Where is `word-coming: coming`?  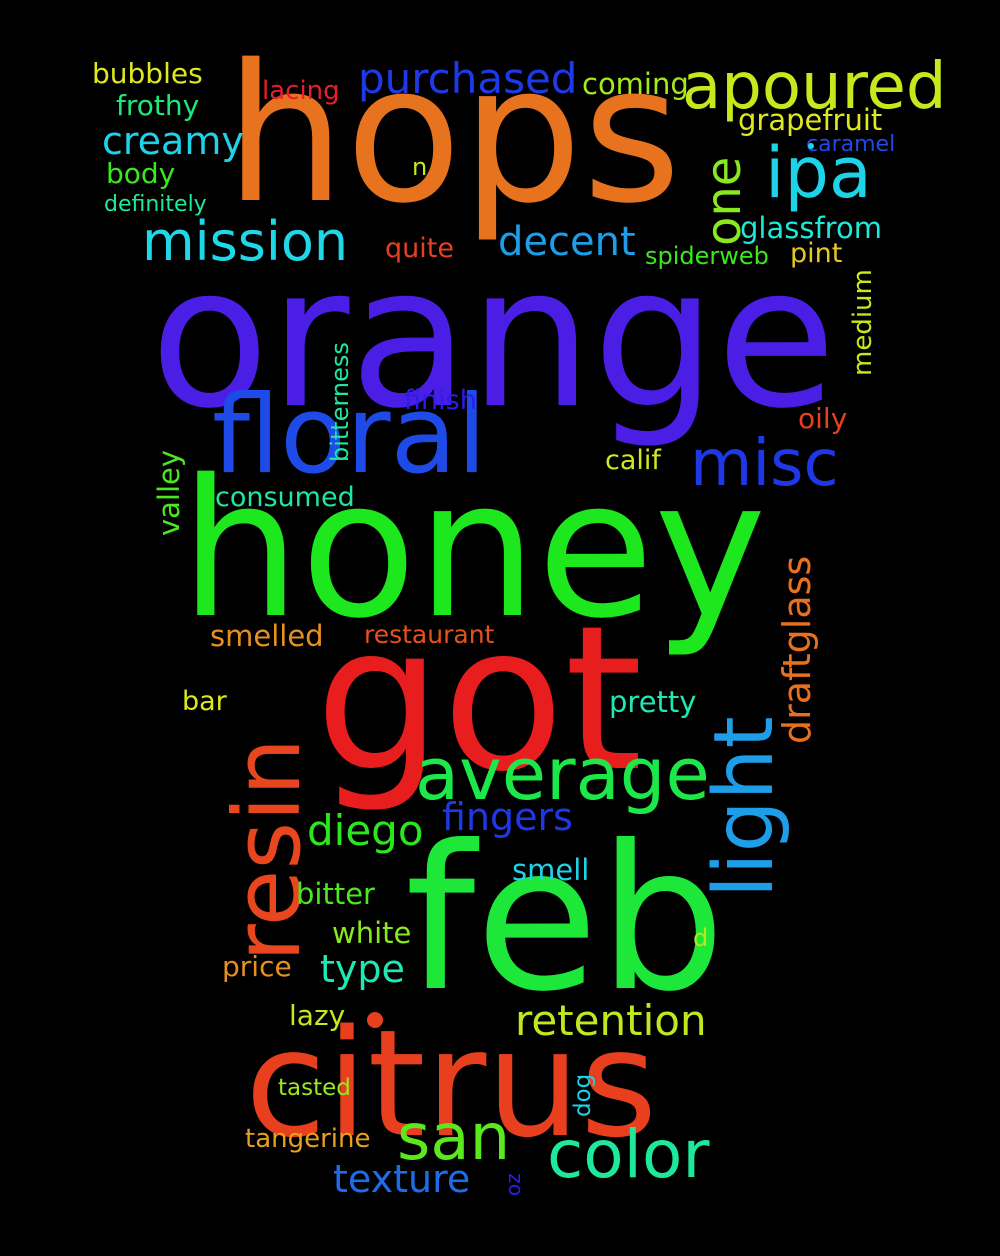
word-coming: coming is located at coordinates (635, 84).